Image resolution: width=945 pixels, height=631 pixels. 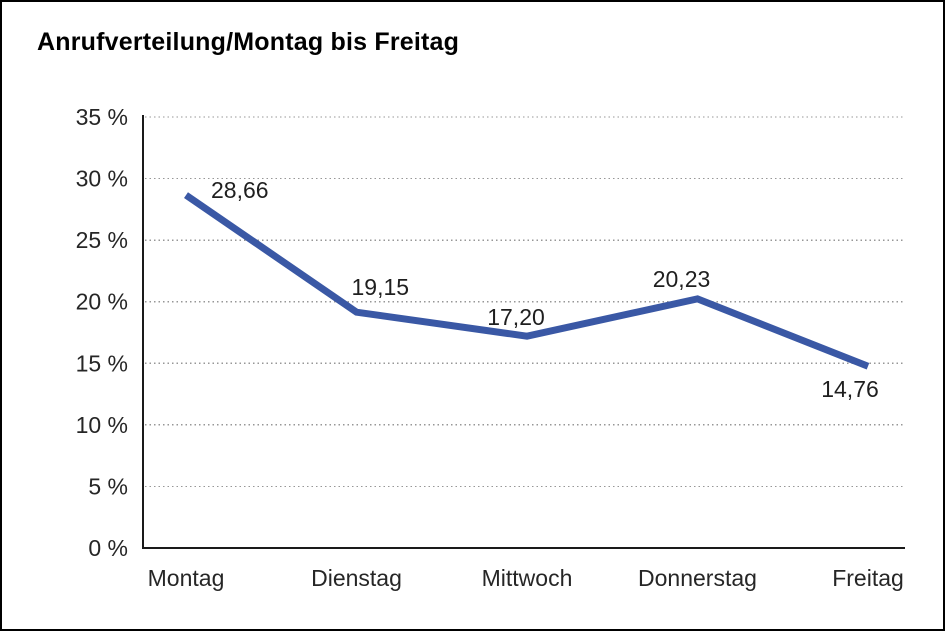 What do you see at coordinates (868, 578) in the screenshot?
I see `x-category-label: Freitag` at bounding box center [868, 578].